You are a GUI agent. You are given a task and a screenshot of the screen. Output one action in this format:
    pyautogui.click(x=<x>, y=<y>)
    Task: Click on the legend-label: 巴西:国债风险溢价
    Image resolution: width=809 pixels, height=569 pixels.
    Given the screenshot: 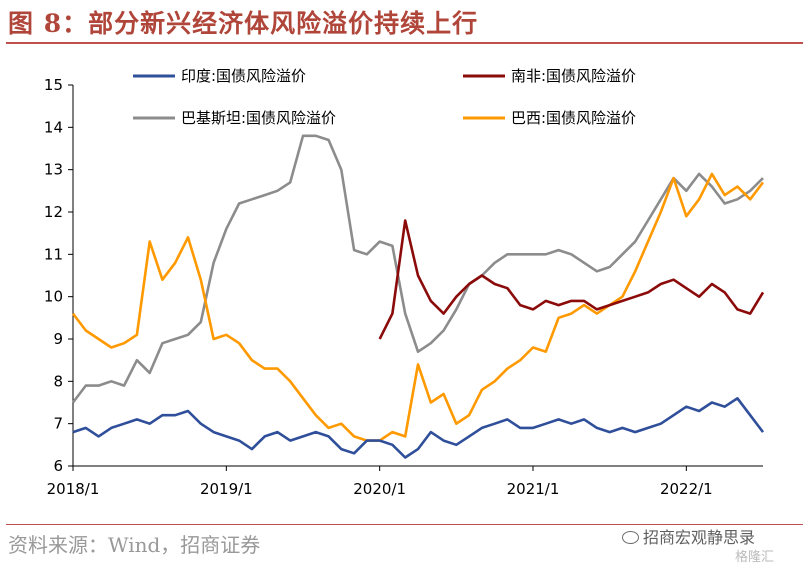 What is the action you would take?
    pyautogui.click(x=573, y=118)
    